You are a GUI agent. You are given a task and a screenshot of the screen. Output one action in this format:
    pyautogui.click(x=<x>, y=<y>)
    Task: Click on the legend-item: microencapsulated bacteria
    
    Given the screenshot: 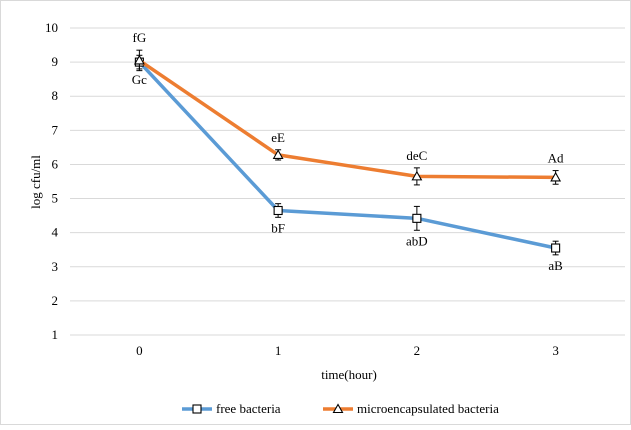 What is the action you would take?
    pyautogui.click(x=411, y=408)
    